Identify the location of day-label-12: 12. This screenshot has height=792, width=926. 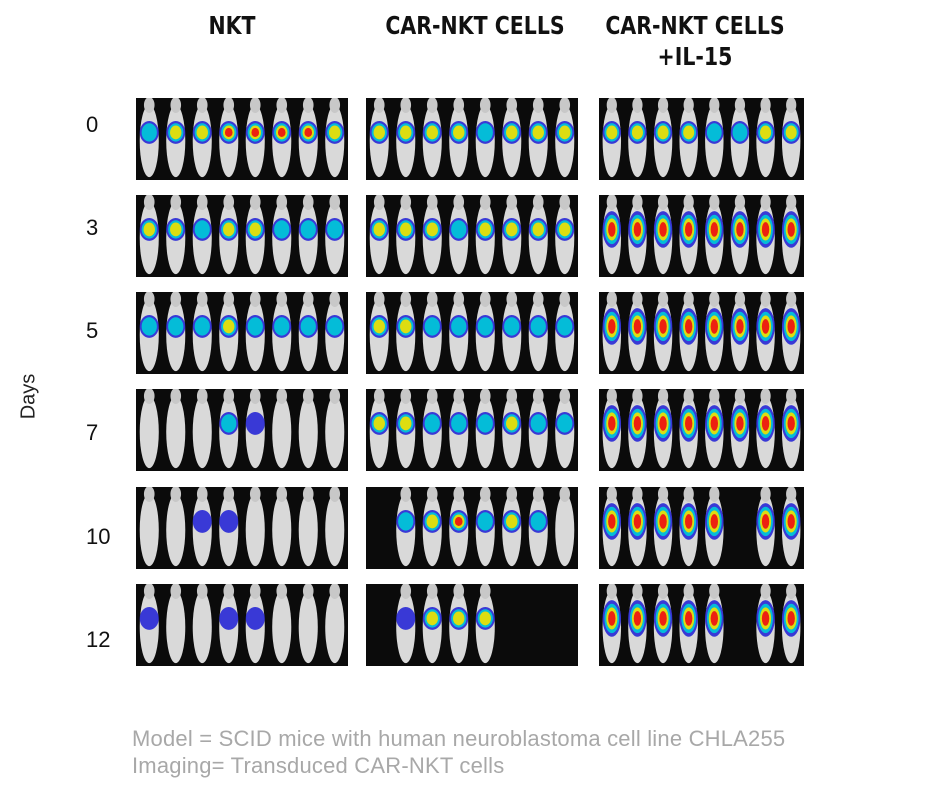
(98, 639).